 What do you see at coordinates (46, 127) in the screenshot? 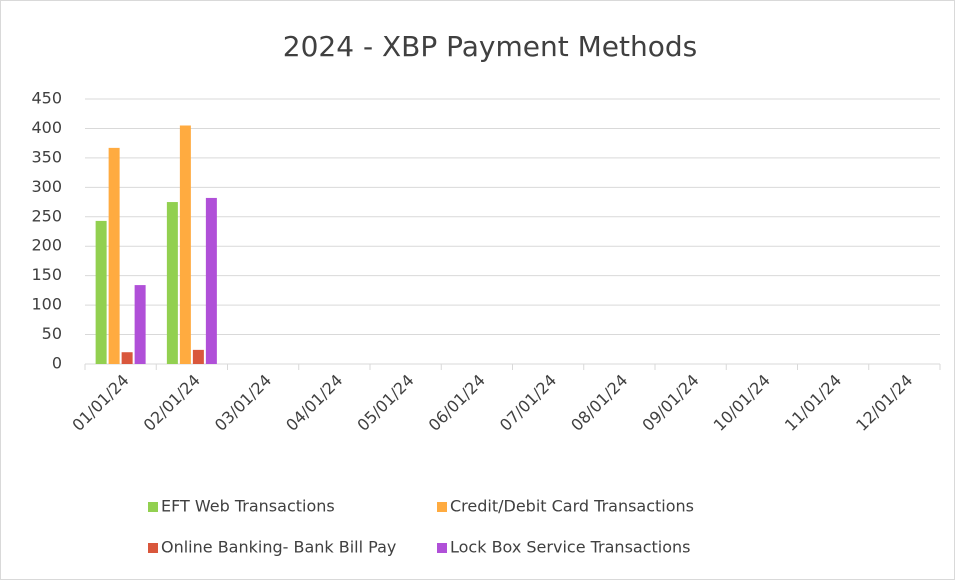
I see `y-tick-label: 400` at bounding box center [46, 127].